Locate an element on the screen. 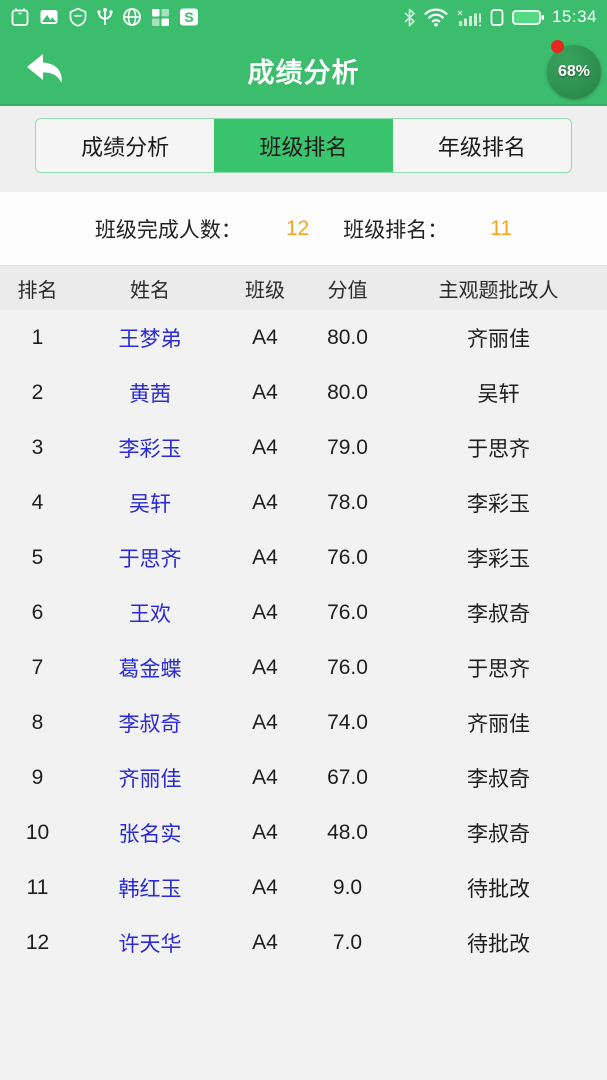 This screenshot has height=1080, width=607. back-arrow-icon is located at coordinates (44, 68).